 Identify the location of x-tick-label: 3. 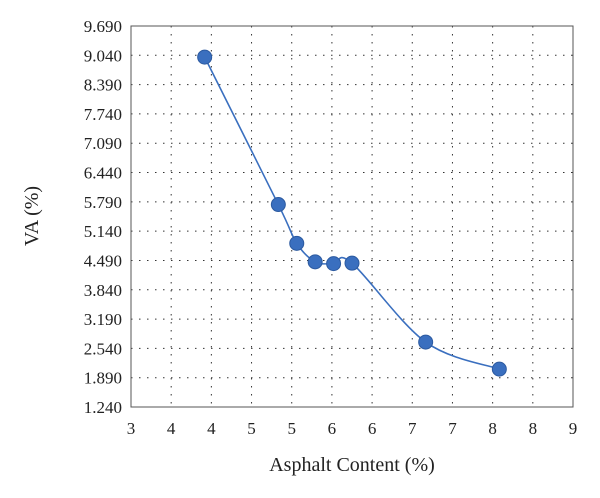
(131, 428).